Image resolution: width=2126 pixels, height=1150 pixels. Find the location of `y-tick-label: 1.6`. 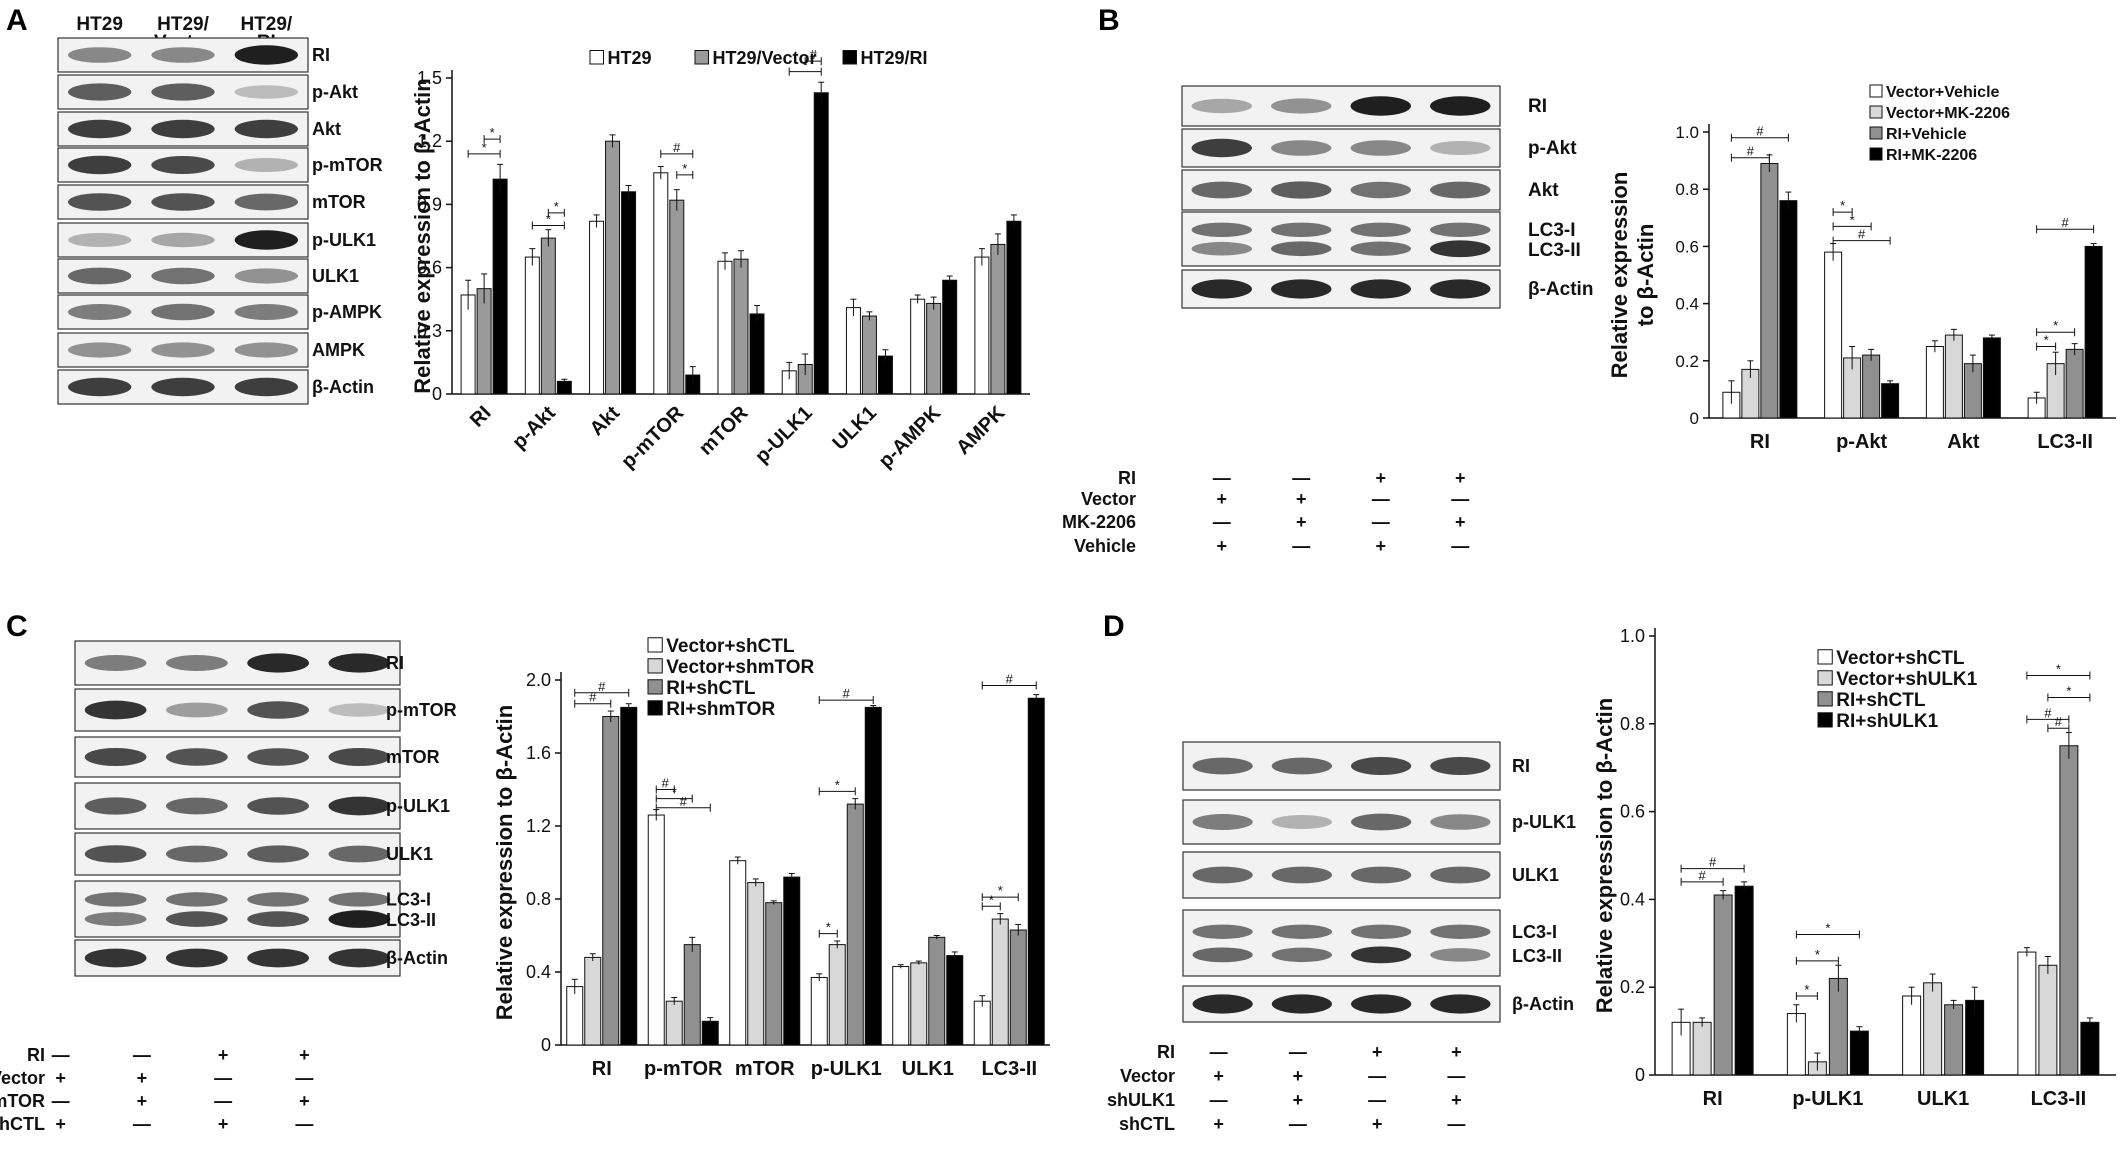

y-tick-label: 1.6 is located at coordinates (538, 753).